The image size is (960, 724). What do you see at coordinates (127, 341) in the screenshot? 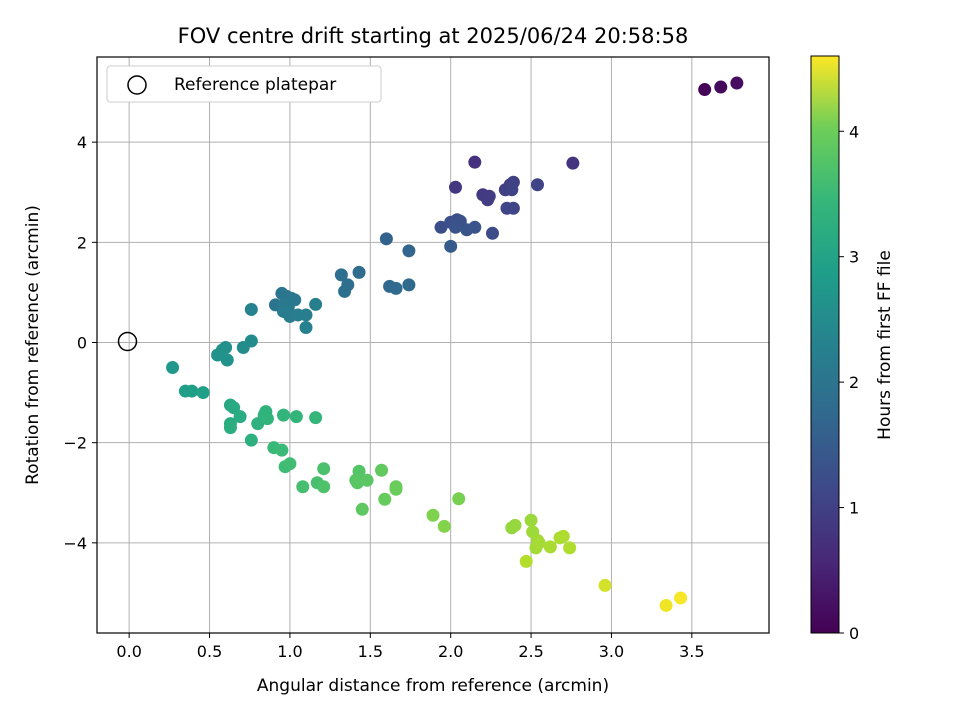
I see `reference-platepar-marker` at bounding box center [127, 341].